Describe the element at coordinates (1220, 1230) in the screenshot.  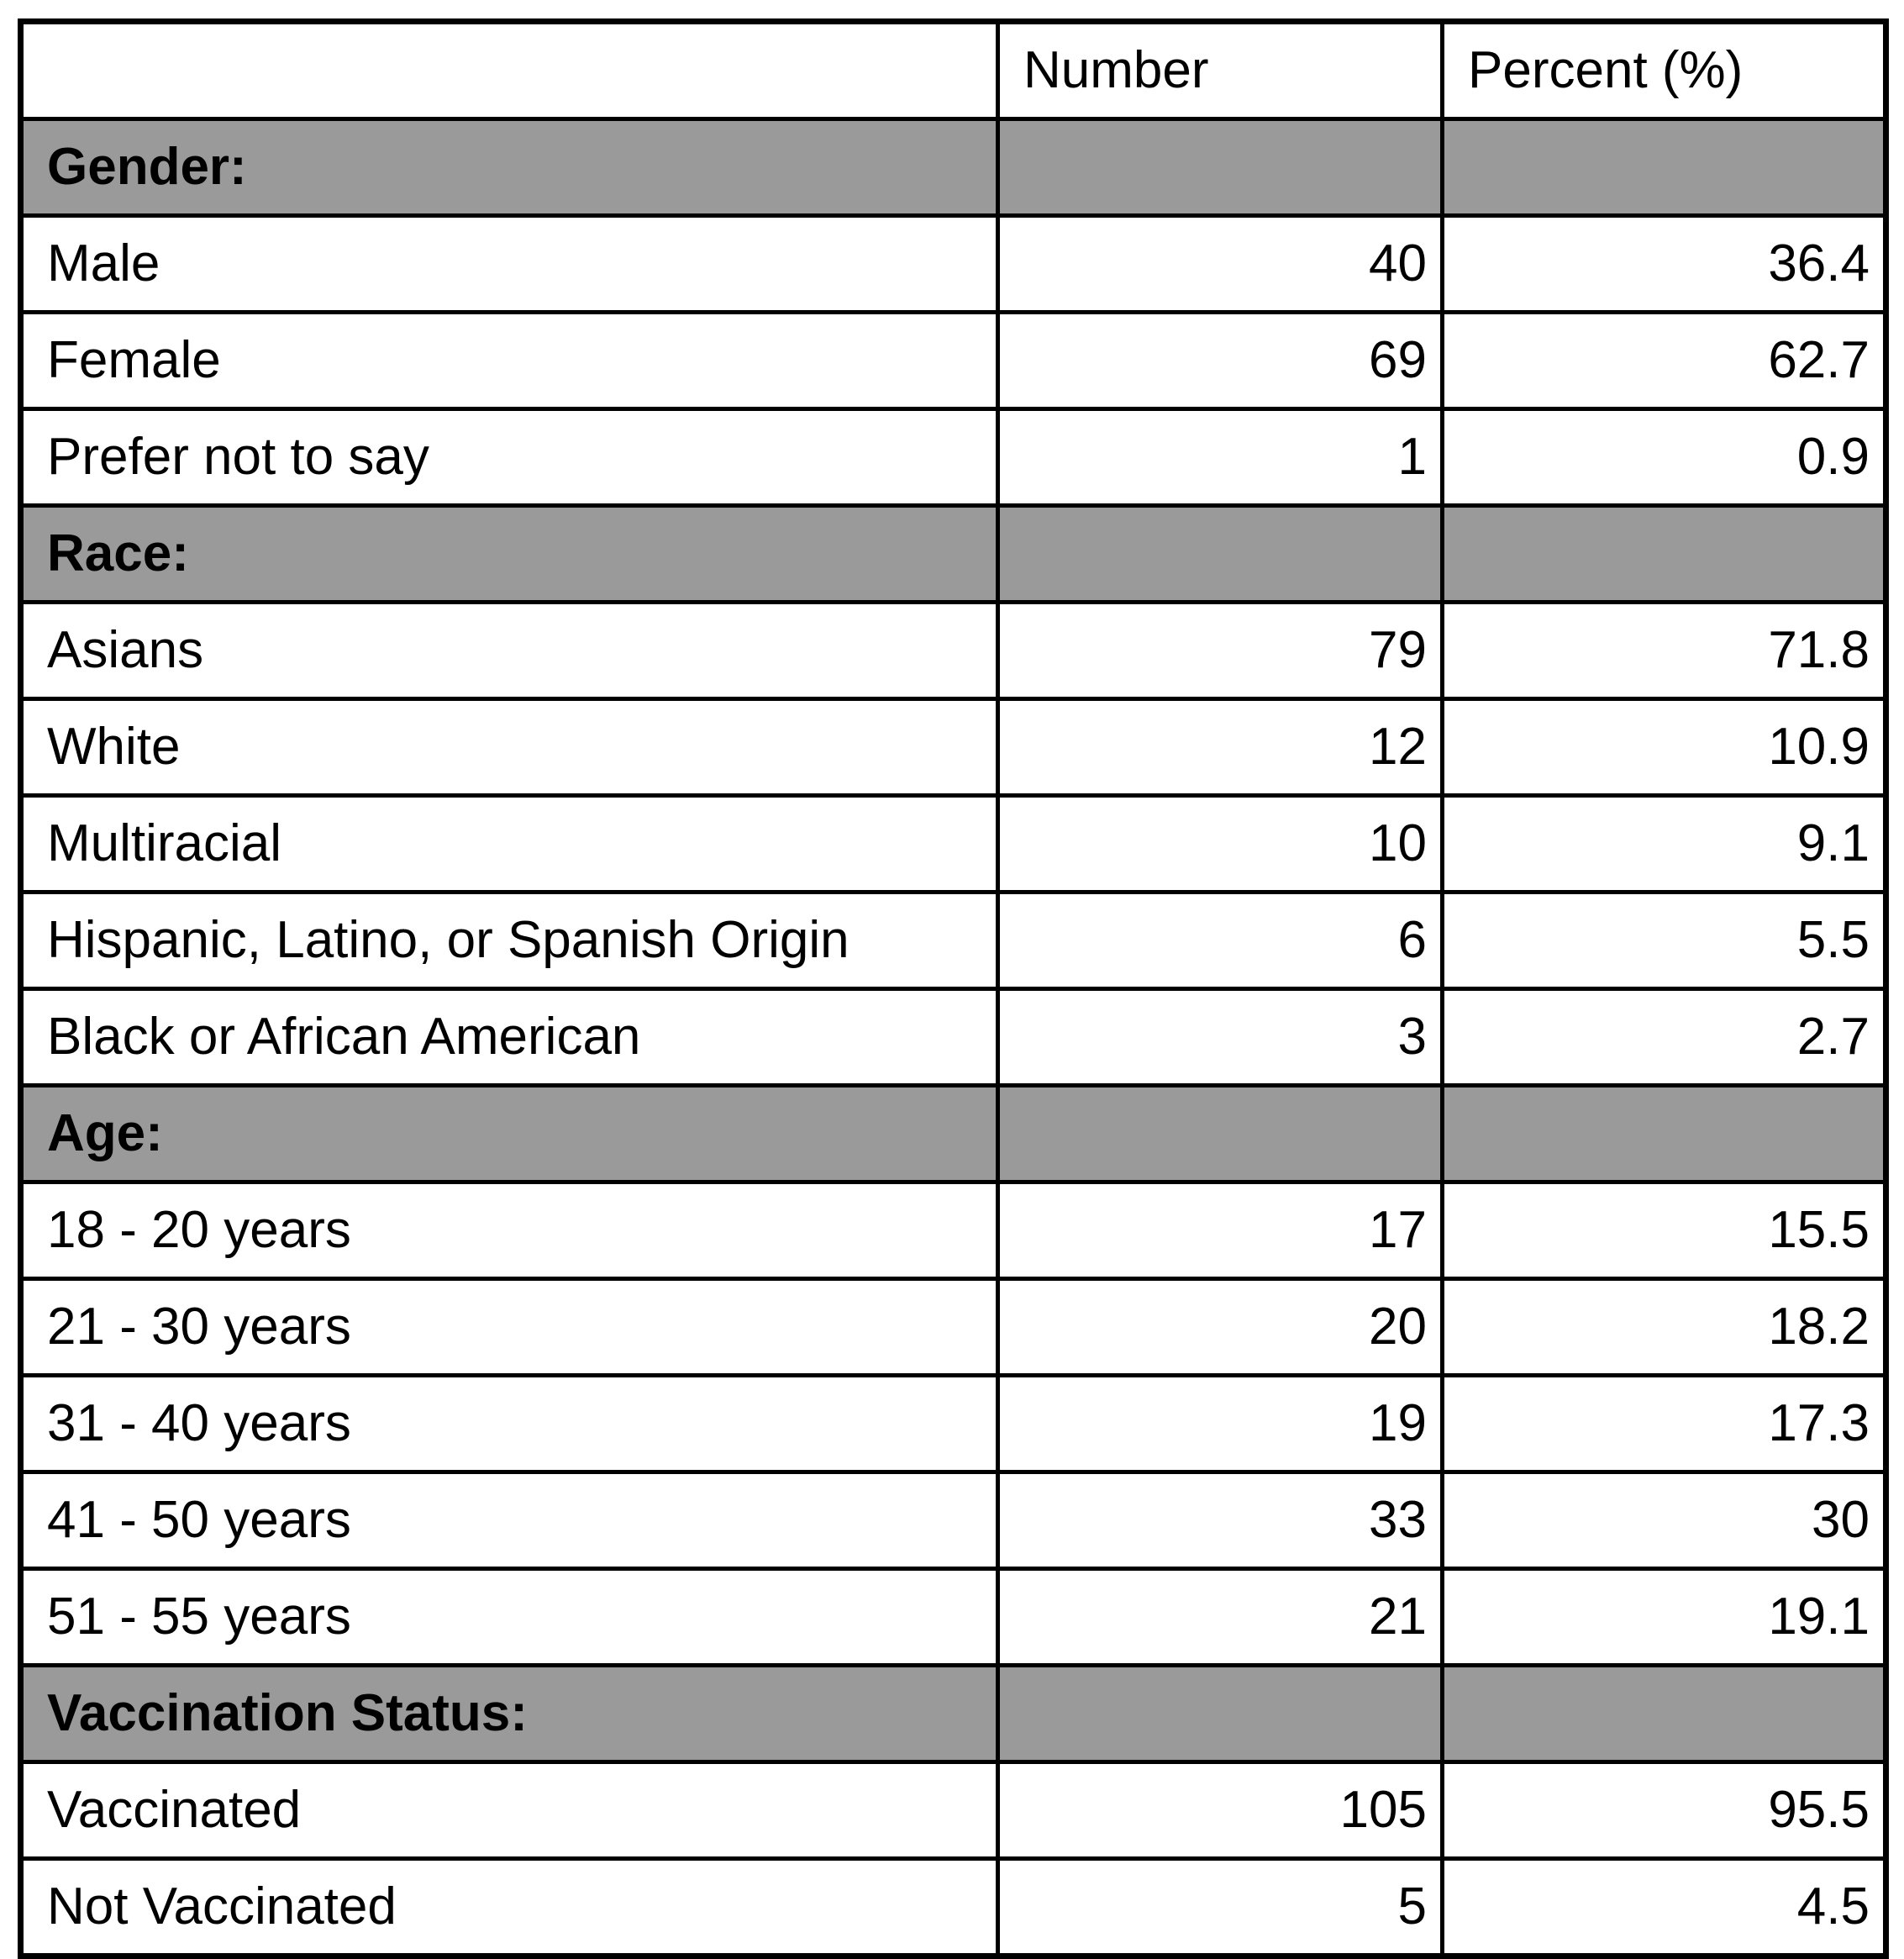
I see `row-number-value: 17` at that location.